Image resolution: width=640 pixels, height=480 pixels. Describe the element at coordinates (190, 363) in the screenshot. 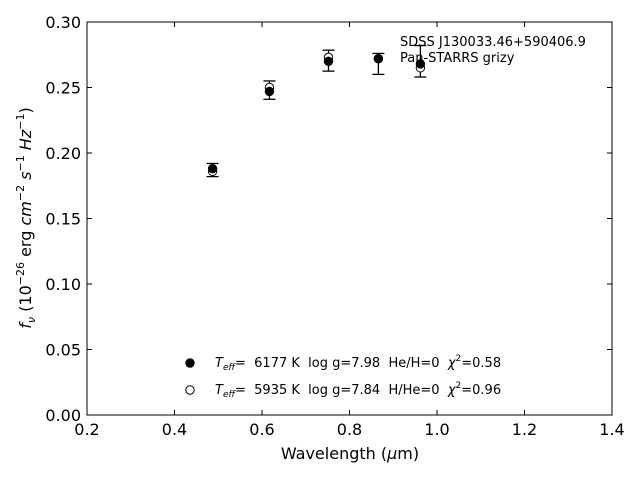

I see `legend-marker-filled` at that location.